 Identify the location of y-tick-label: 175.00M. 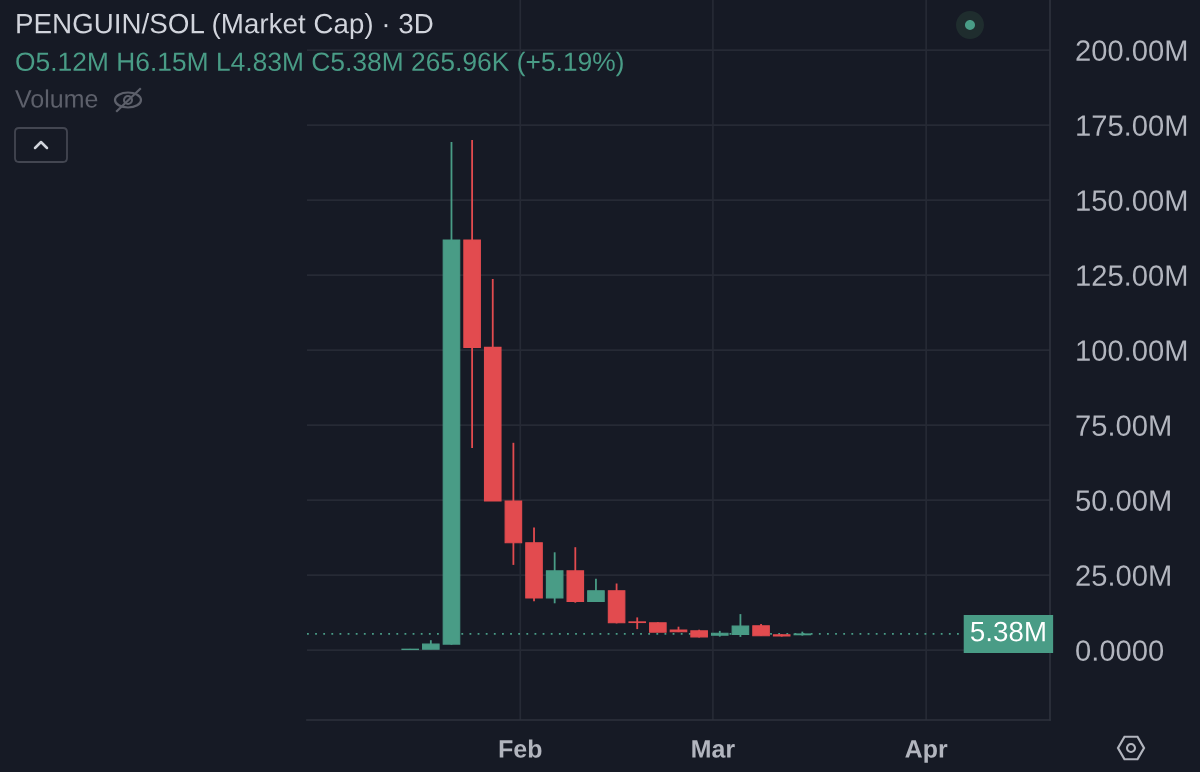
(1132, 125).